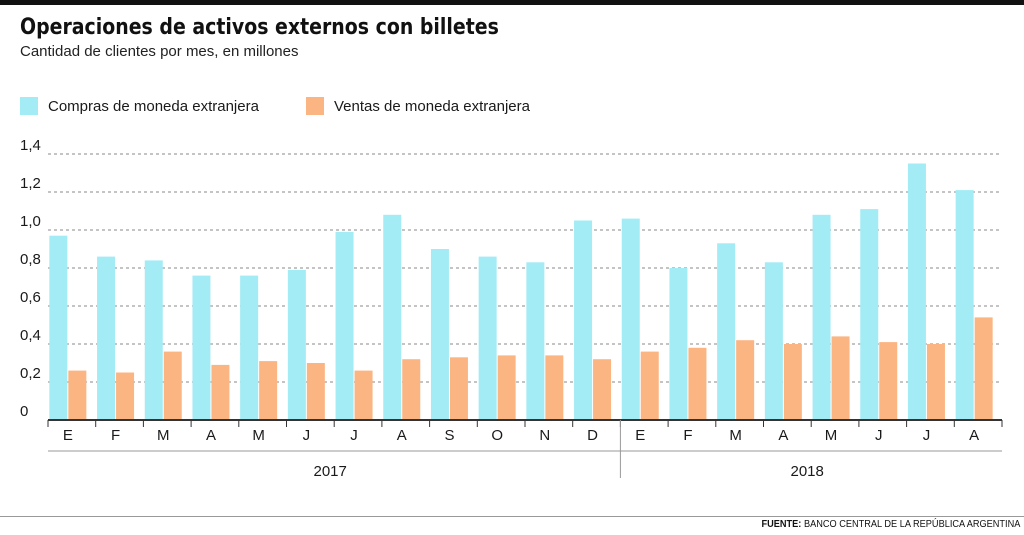 The height and width of the screenshot is (535, 1024). I want to click on x-tick-label: N, so click(544, 435).